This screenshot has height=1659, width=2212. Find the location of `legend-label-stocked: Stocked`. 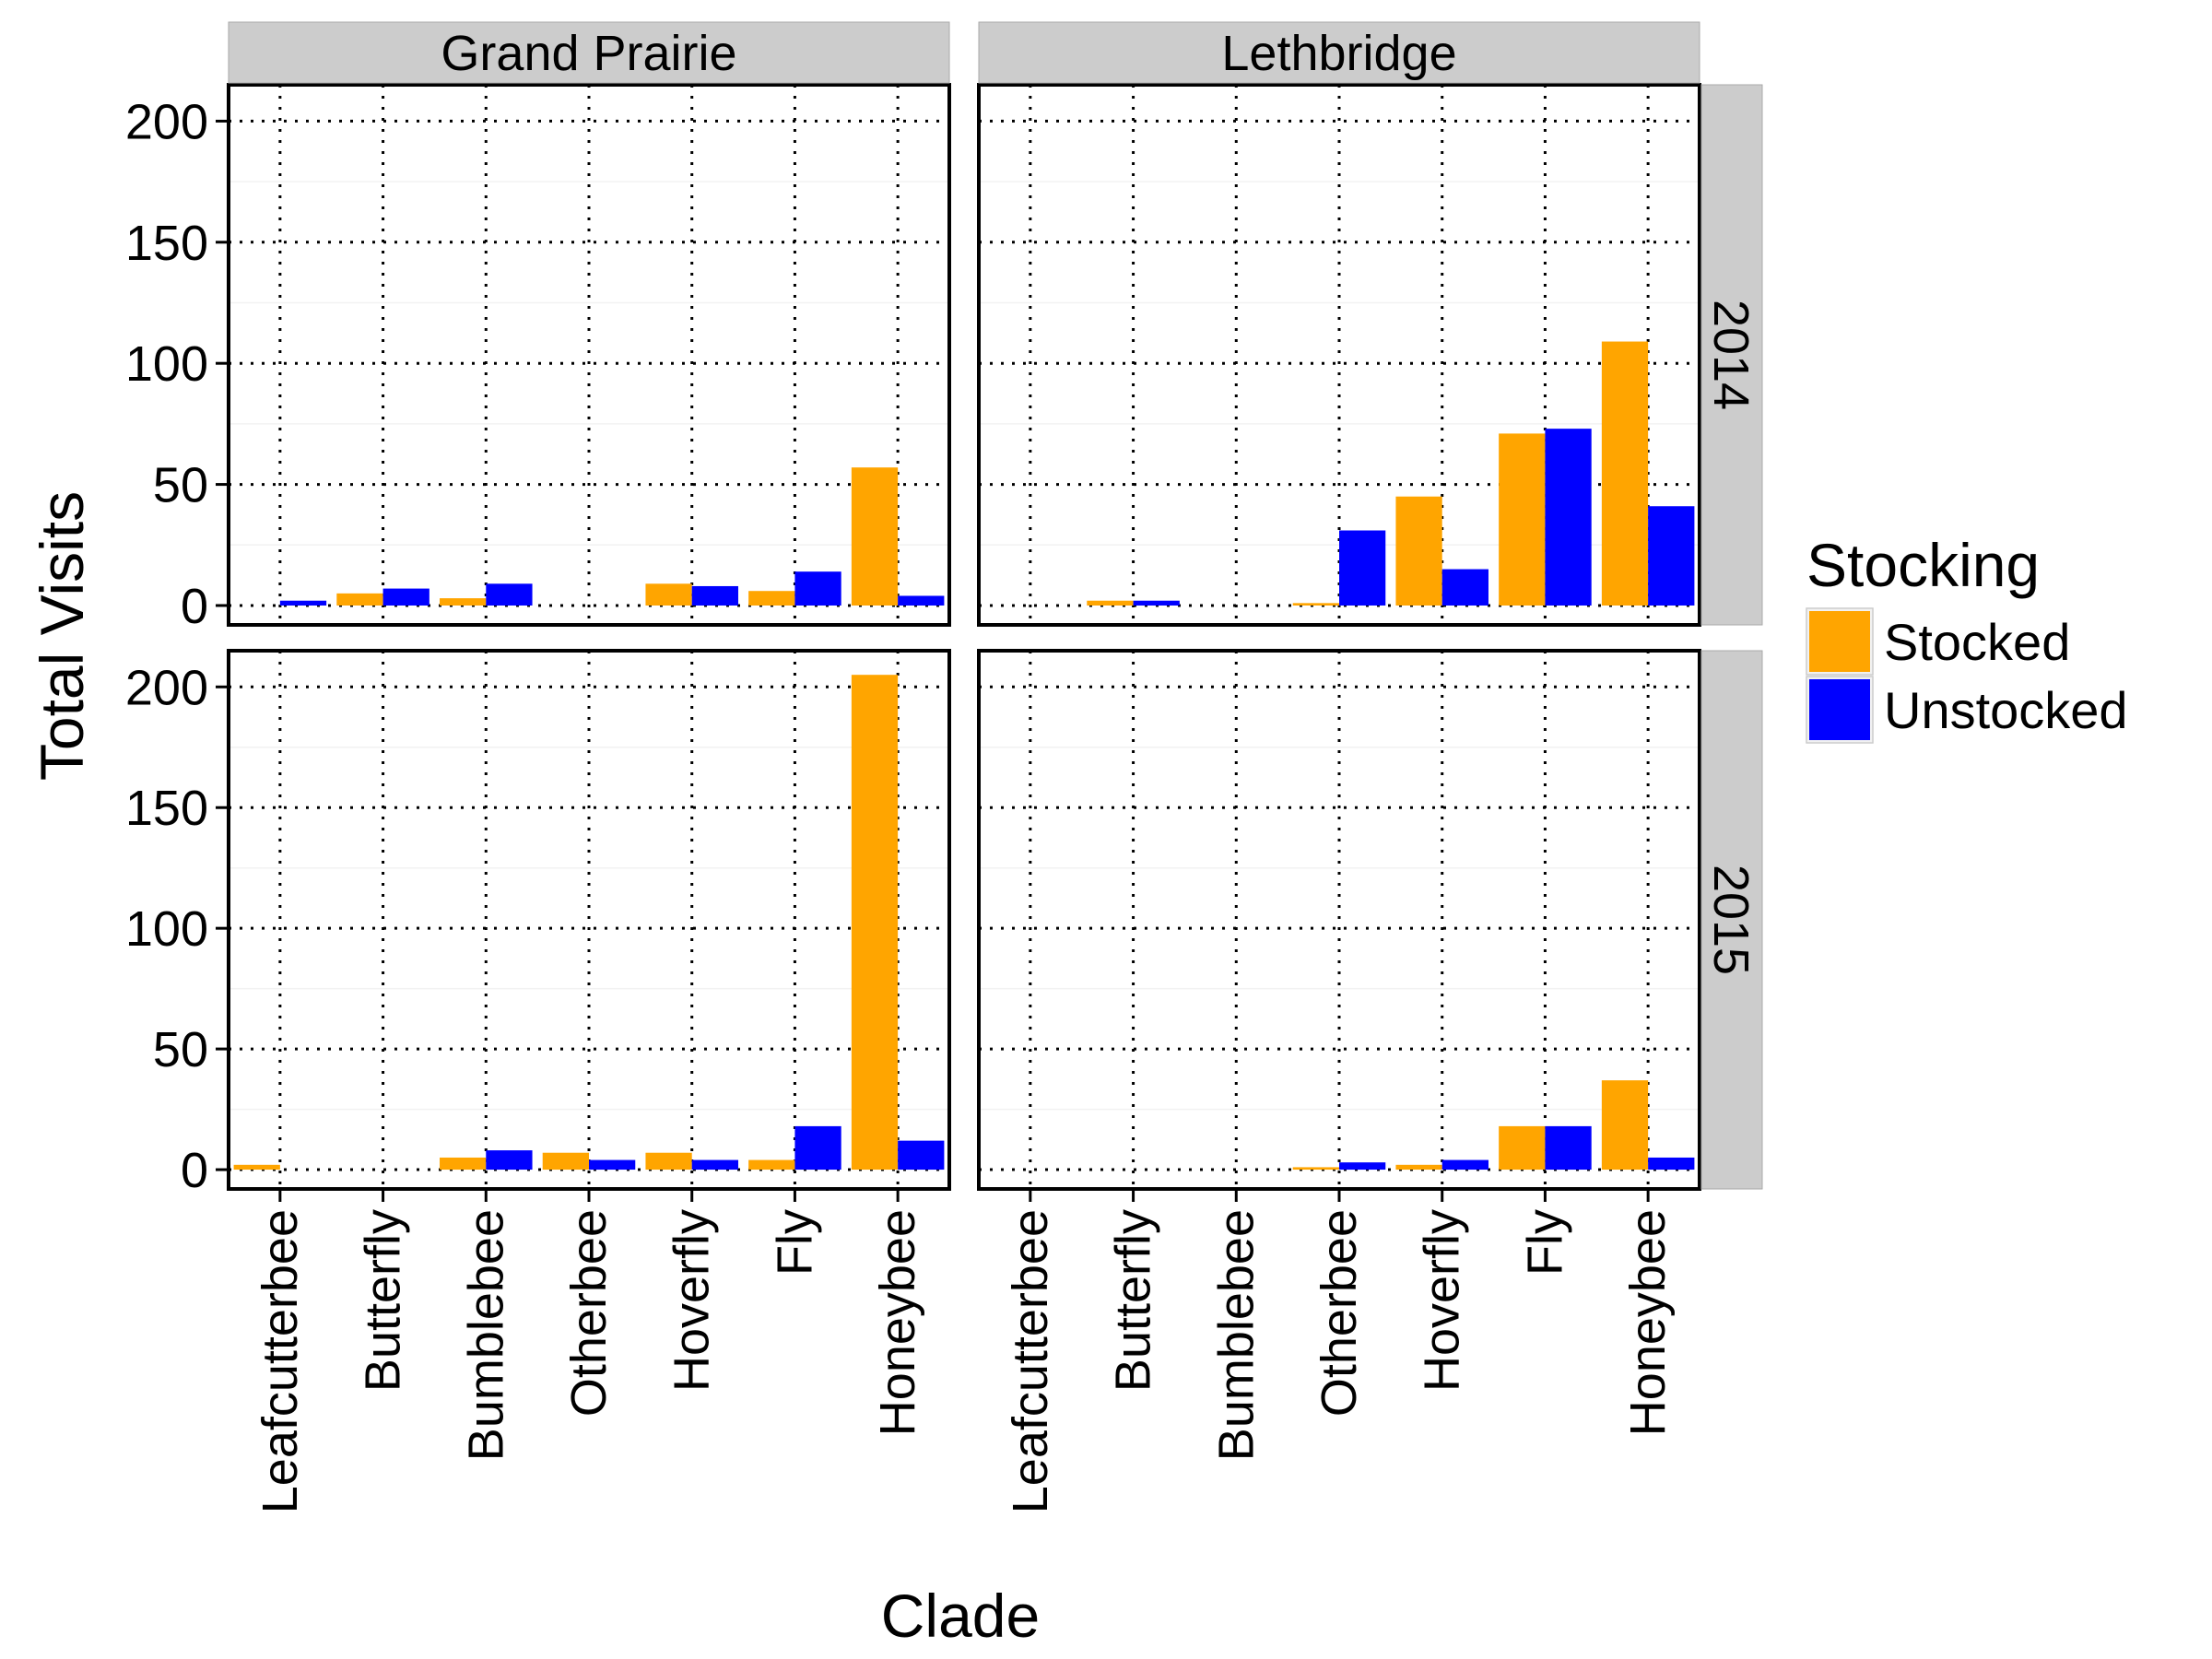

legend-label-stocked: Stocked is located at coordinates (1977, 642).